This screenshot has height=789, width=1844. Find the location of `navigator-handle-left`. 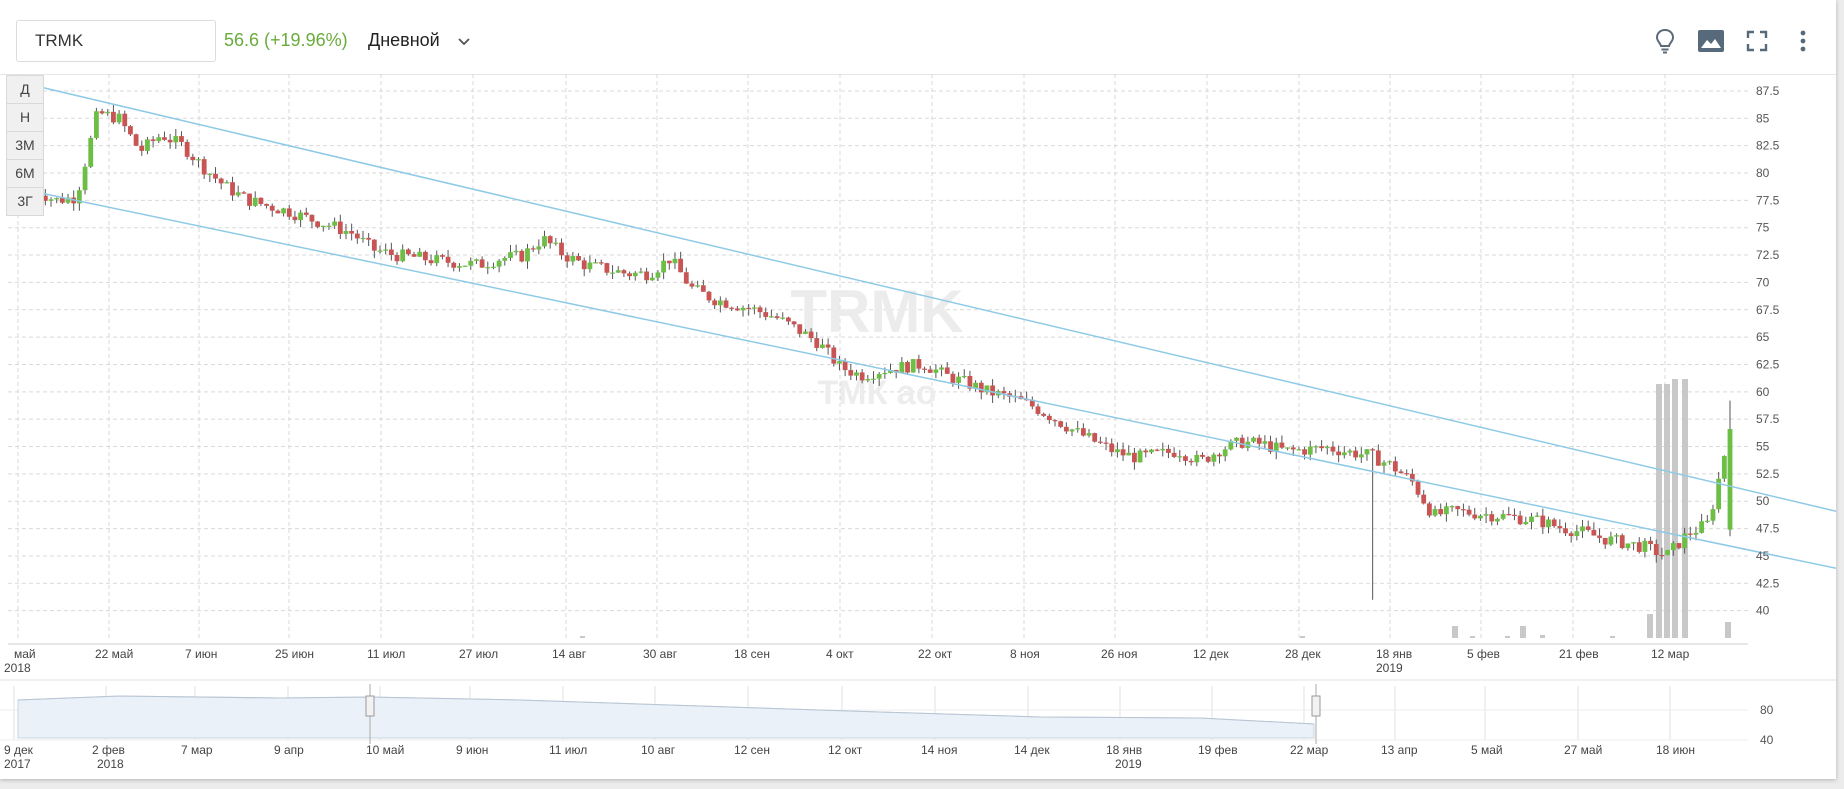

navigator-handle-left is located at coordinates (370, 706).